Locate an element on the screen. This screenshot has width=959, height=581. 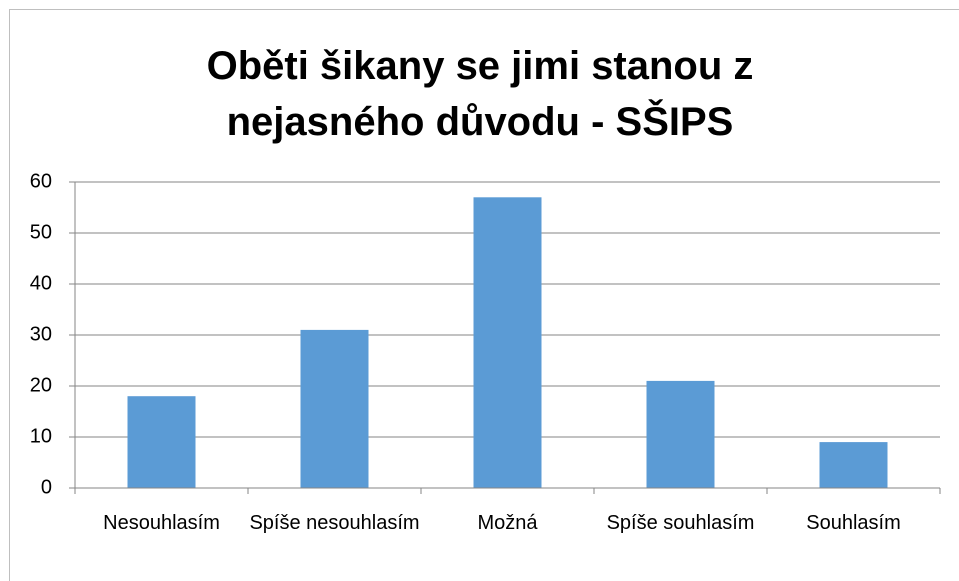
x-tick-label: Spíše nesouhlasím is located at coordinates (334, 523).